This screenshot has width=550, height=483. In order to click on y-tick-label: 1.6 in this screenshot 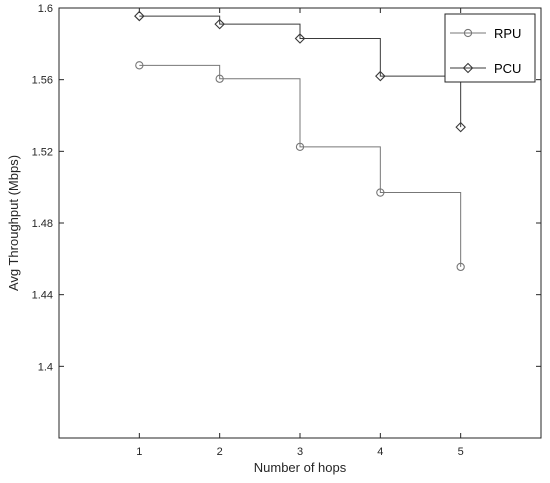, I will do `click(45, 9)`.